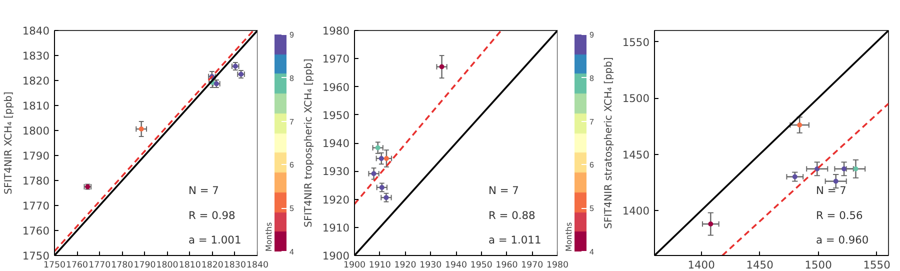 Image resolution: width=900 pixels, height=271 pixels. Describe the element at coordinates (212, 215) in the screenshot. I see `annotation: R = 0.98` at that location.